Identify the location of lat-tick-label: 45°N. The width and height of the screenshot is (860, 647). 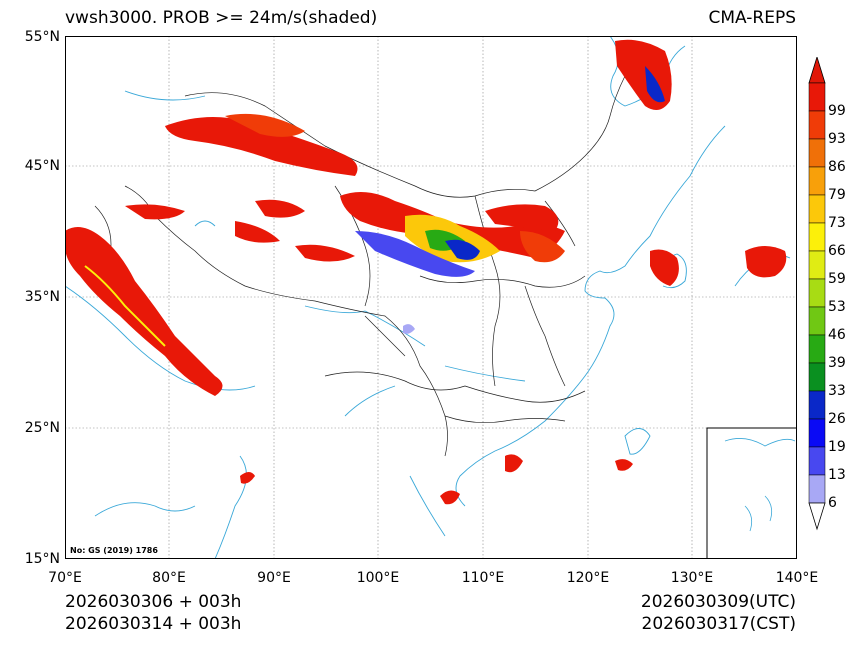
(42, 166).